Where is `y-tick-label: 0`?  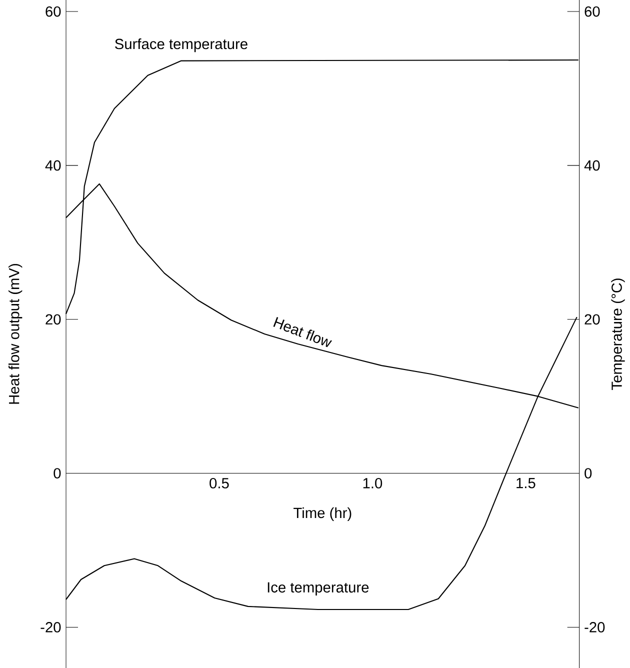 y-tick-label: 0 is located at coordinates (57, 473).